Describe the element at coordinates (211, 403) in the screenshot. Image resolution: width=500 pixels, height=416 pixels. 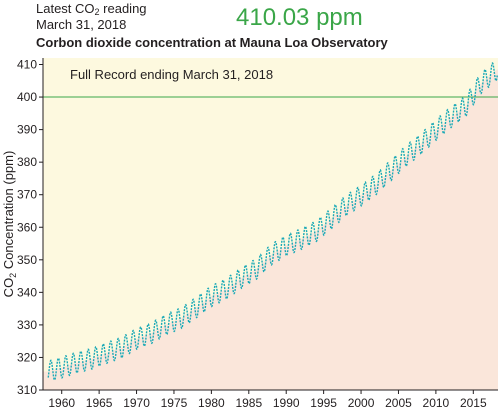
I see `x-tick-label: 1980` at that location.